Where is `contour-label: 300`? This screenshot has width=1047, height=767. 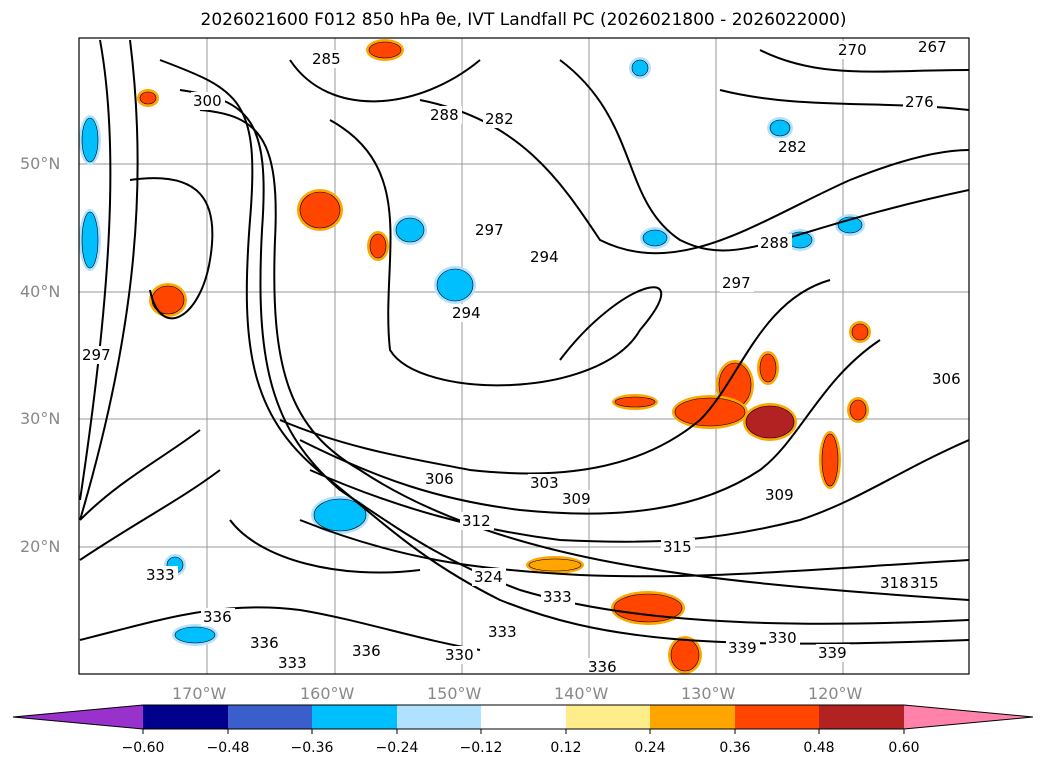
contour-label: 300 is located at coordinates (207, 101).